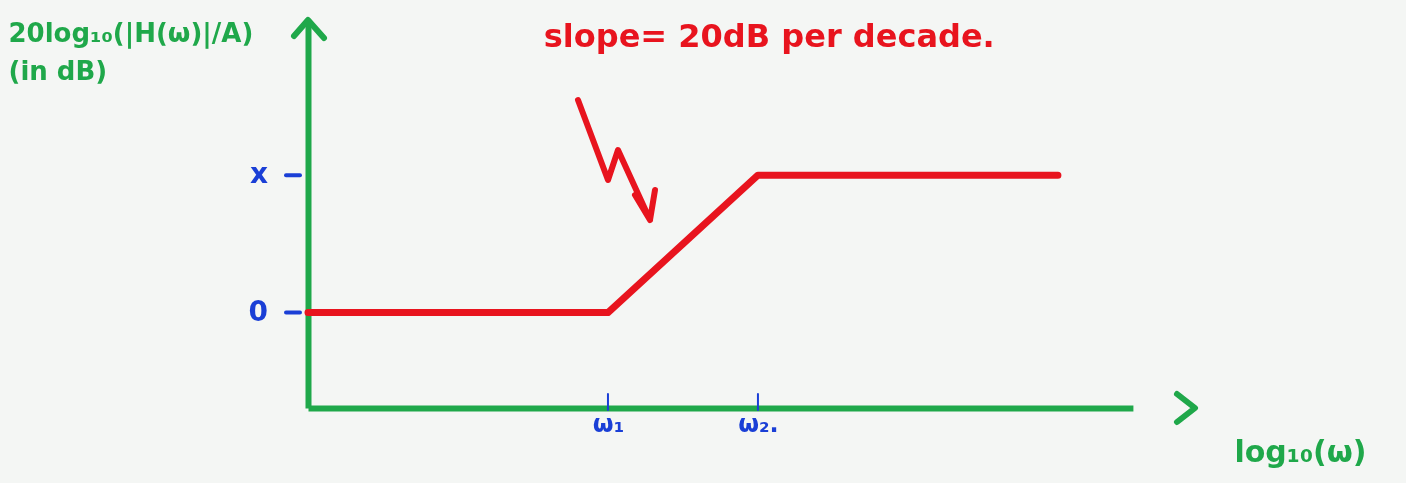 Image resolution: width=1406 pixels, height=483 pixels. I want to click on x-tick-label: ω₁, so click(608, 423).